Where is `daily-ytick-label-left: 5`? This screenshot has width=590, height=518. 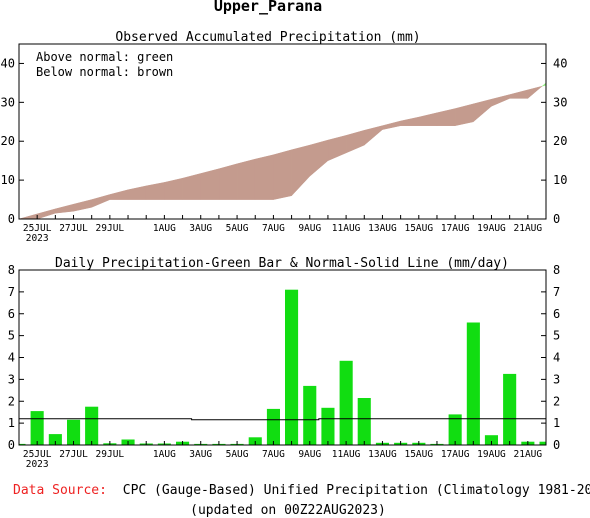 daily-ytick-label-left: 5 is located at coordinates (11, 336).